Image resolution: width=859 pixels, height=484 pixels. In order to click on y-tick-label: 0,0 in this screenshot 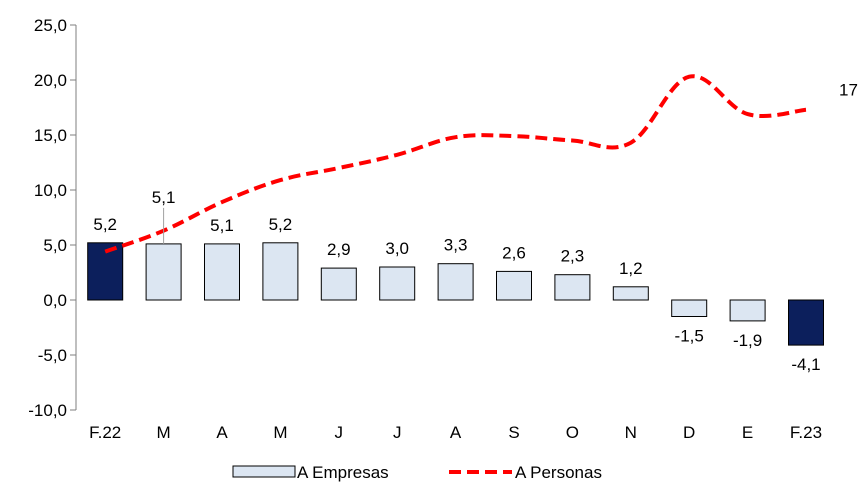, I will do `click(55, 300)`.